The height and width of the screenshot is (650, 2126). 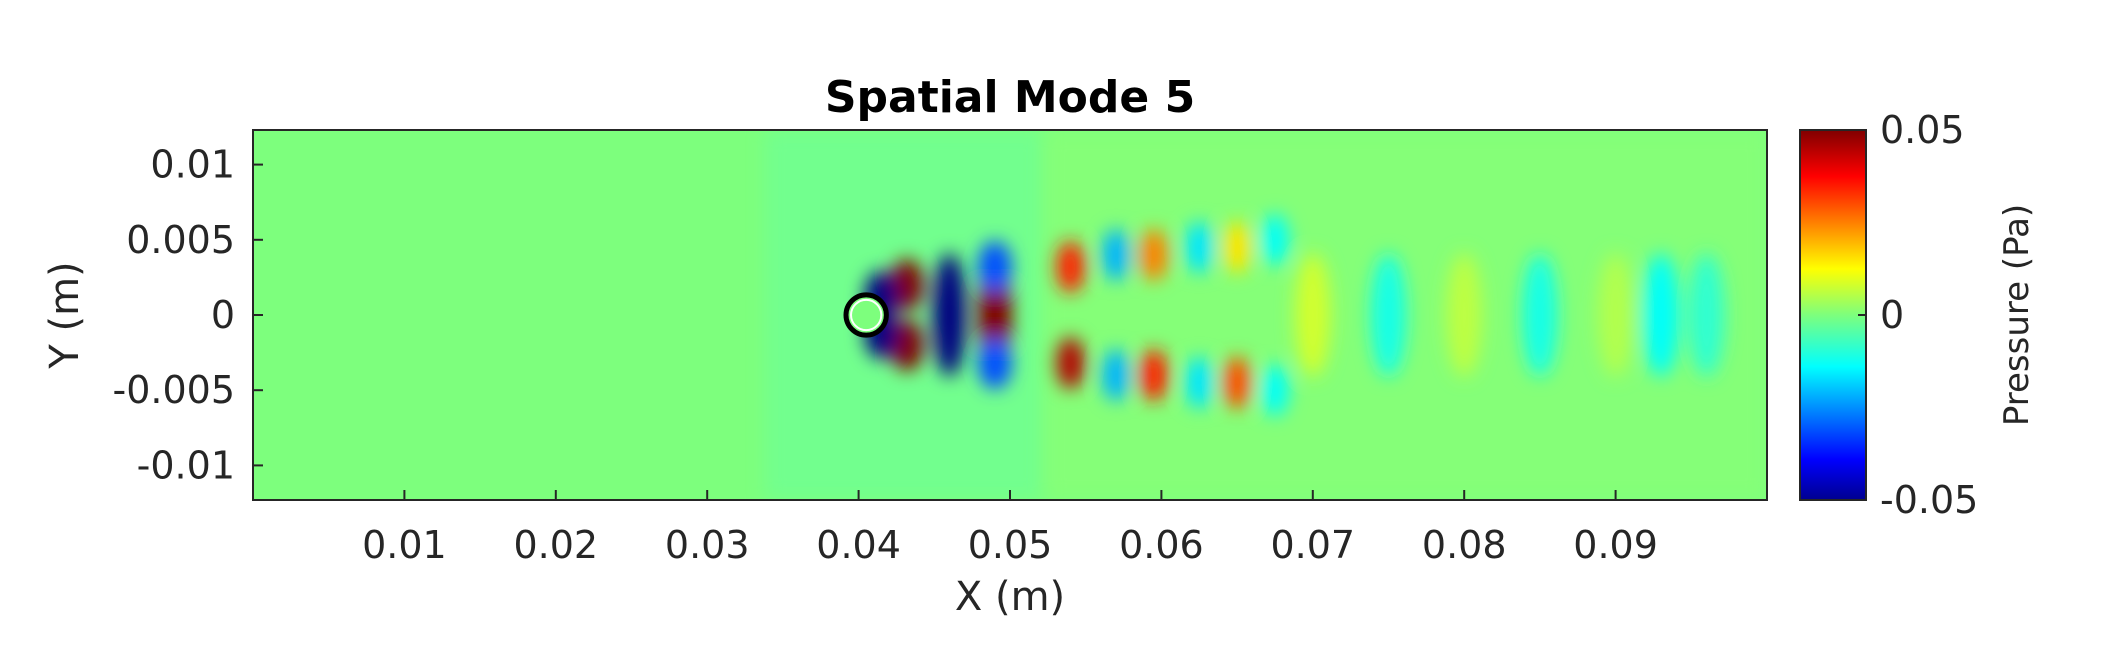 I want to click on cylinder-outline, so click(x=866, y=315).